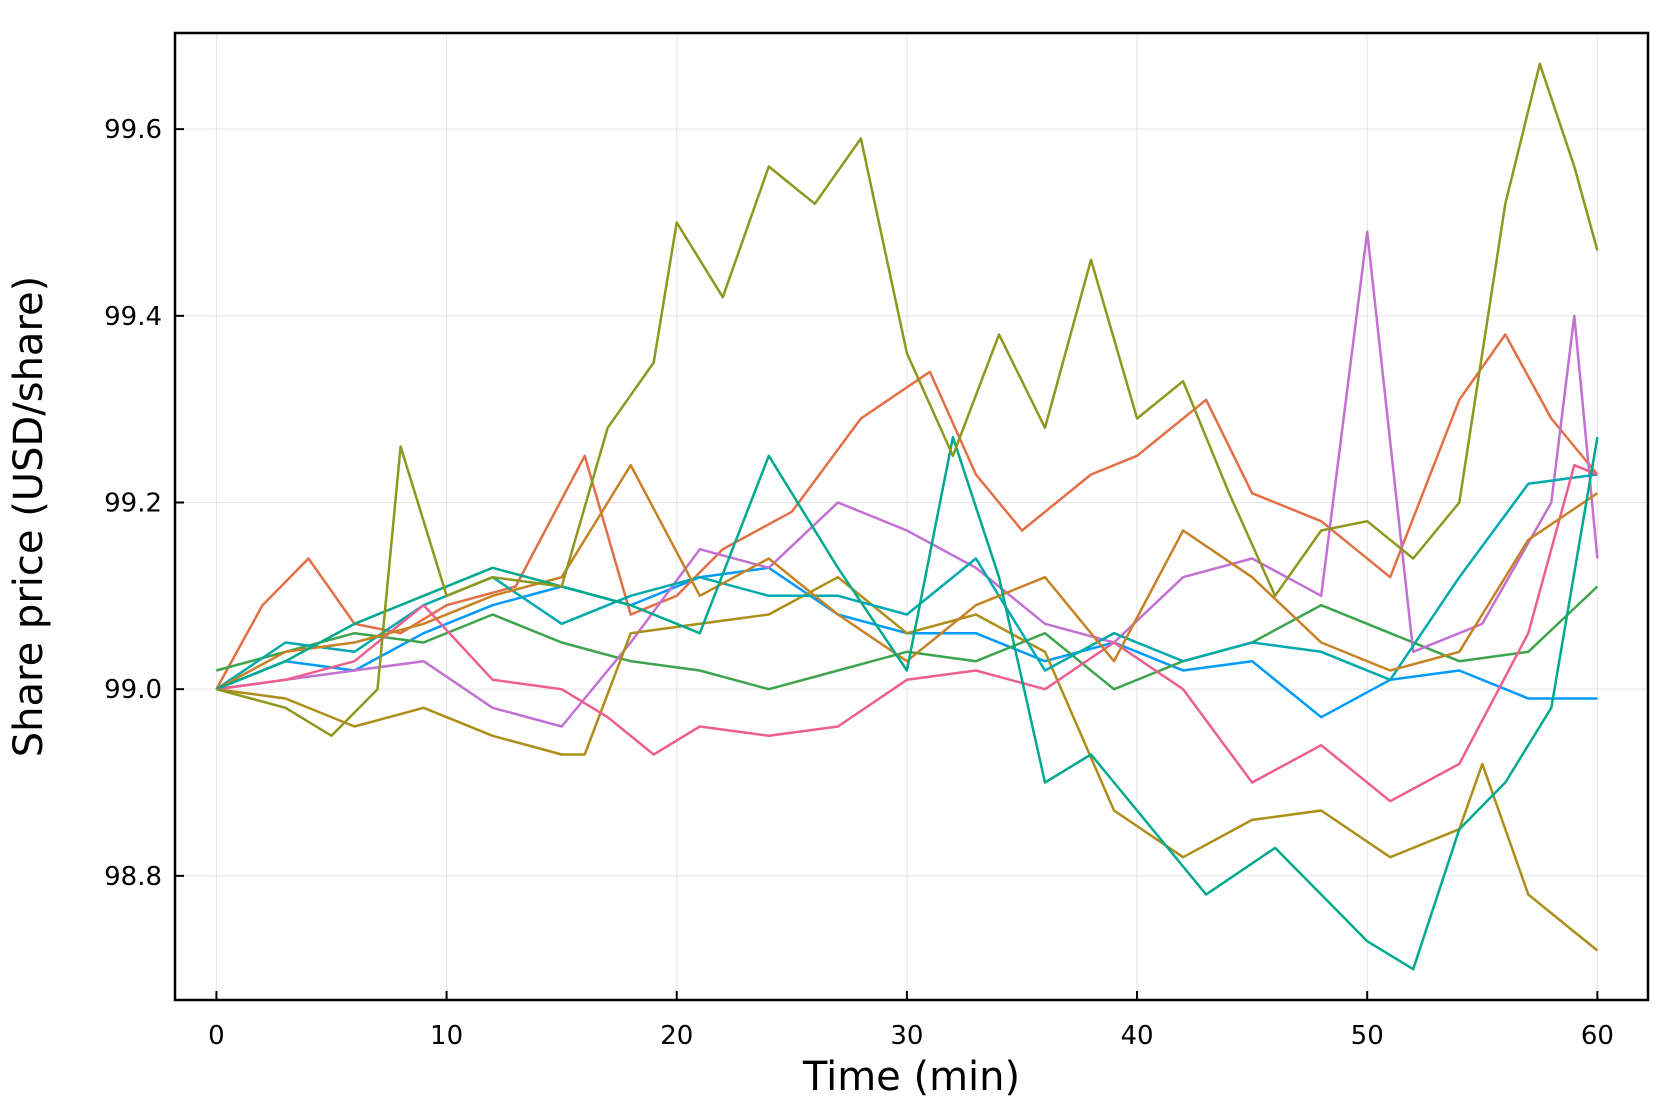 The width and height of the screenshot is (1667, 1112). Describe the element at coordinates (133, 877) in the screenshot. I see `y-tick-label: 98.8` at that location.